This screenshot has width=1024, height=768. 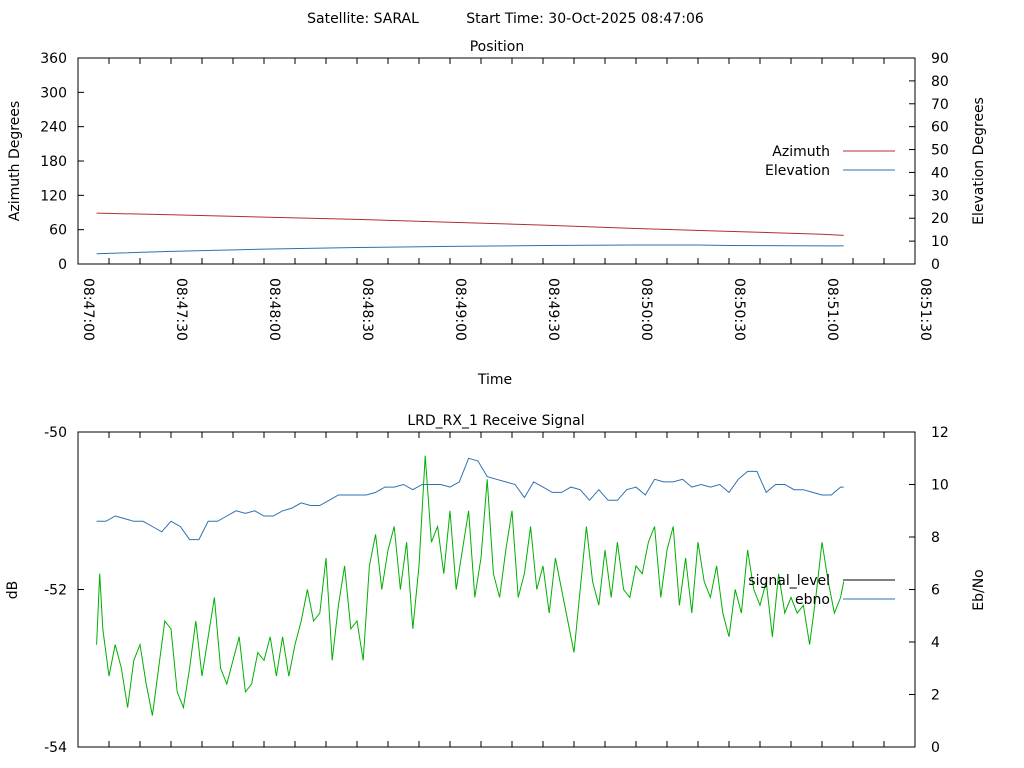 What do you see at coordinates (460, 309) in the screenshot?
I see `x-tick-label: 08:49:00` at bounding box center [460, 309].